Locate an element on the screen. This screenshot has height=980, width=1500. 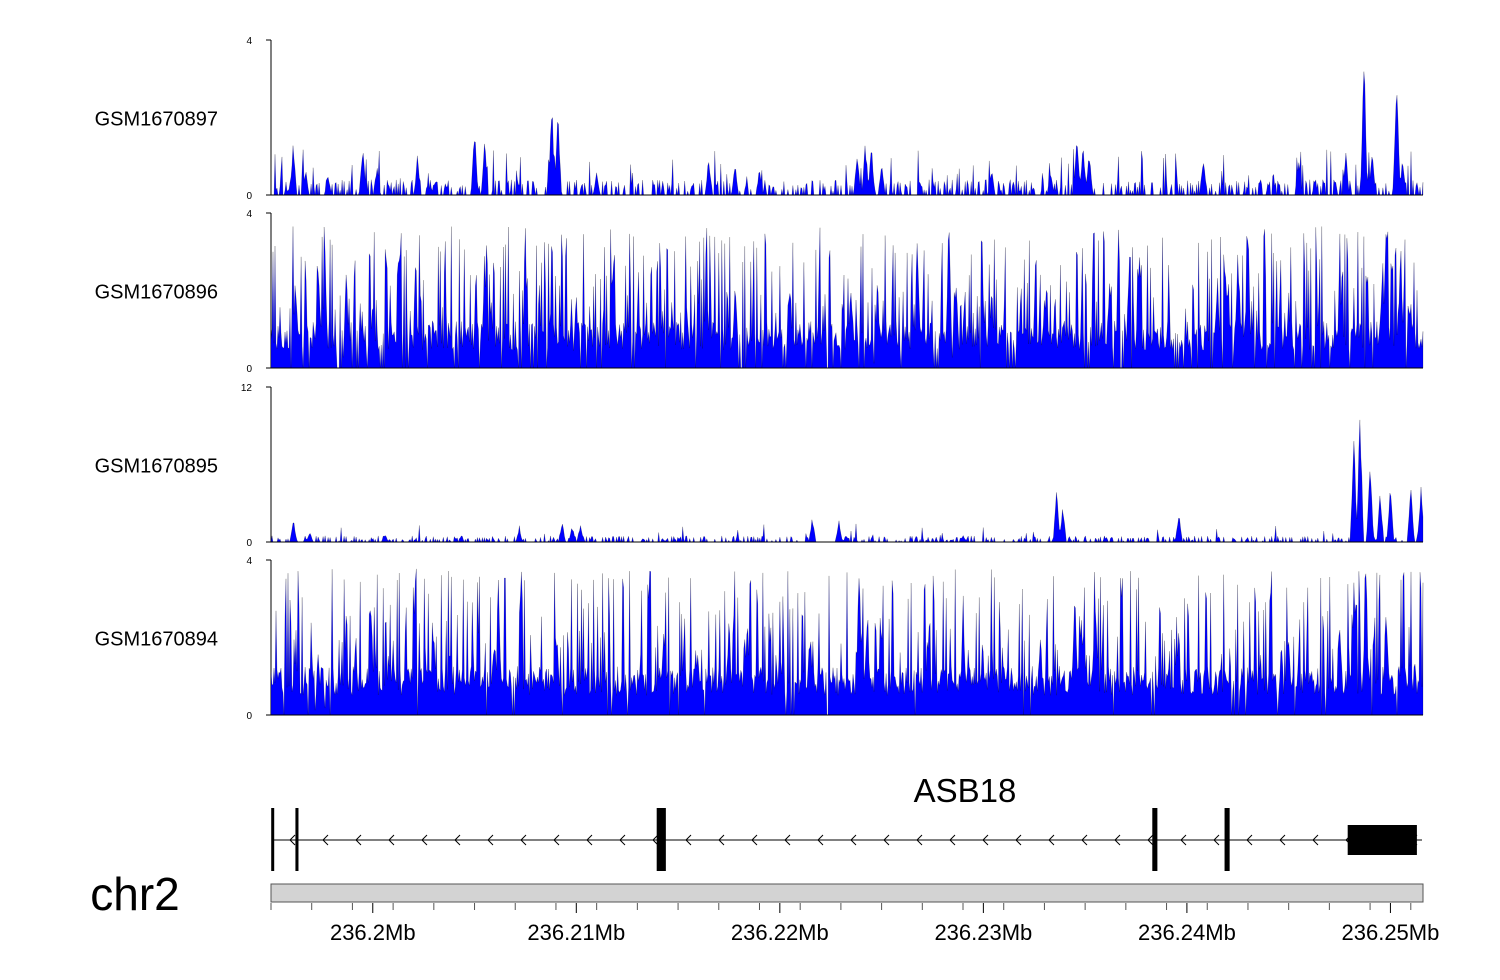
chromosome-ideogram: chr2 is located at coordinates (757, 894).